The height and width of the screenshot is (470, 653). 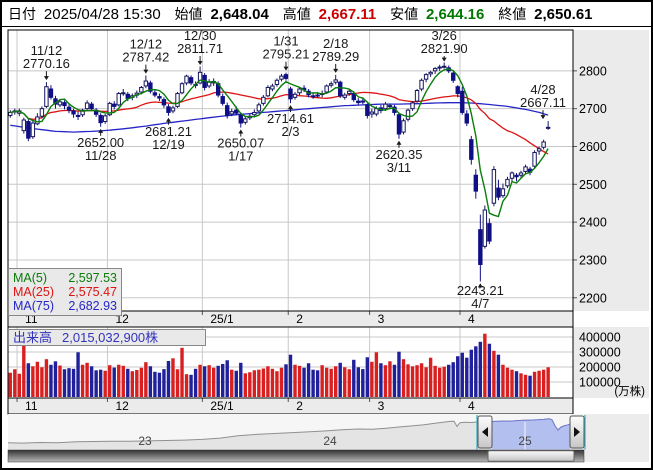 I want to click on open-label: 始値, so click(x=188, y=14).